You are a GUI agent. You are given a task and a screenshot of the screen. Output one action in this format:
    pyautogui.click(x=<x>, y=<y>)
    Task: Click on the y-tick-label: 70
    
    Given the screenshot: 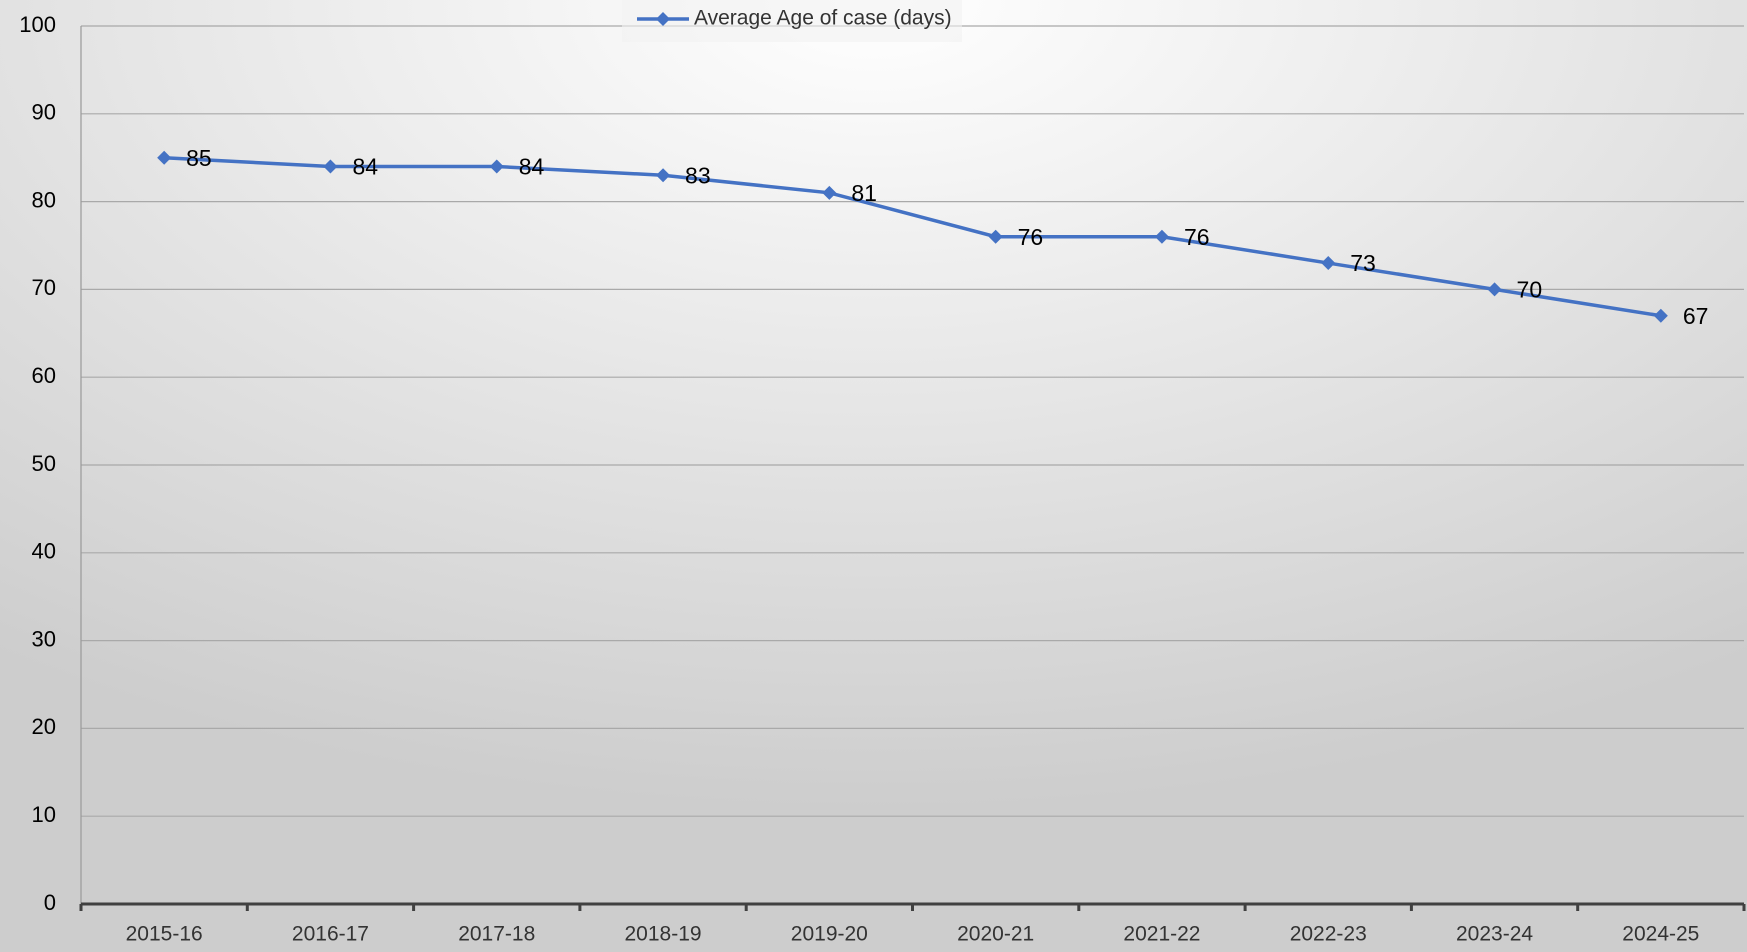 What is the action you would take?
    pyautogui.click(x=44, y=287)
    